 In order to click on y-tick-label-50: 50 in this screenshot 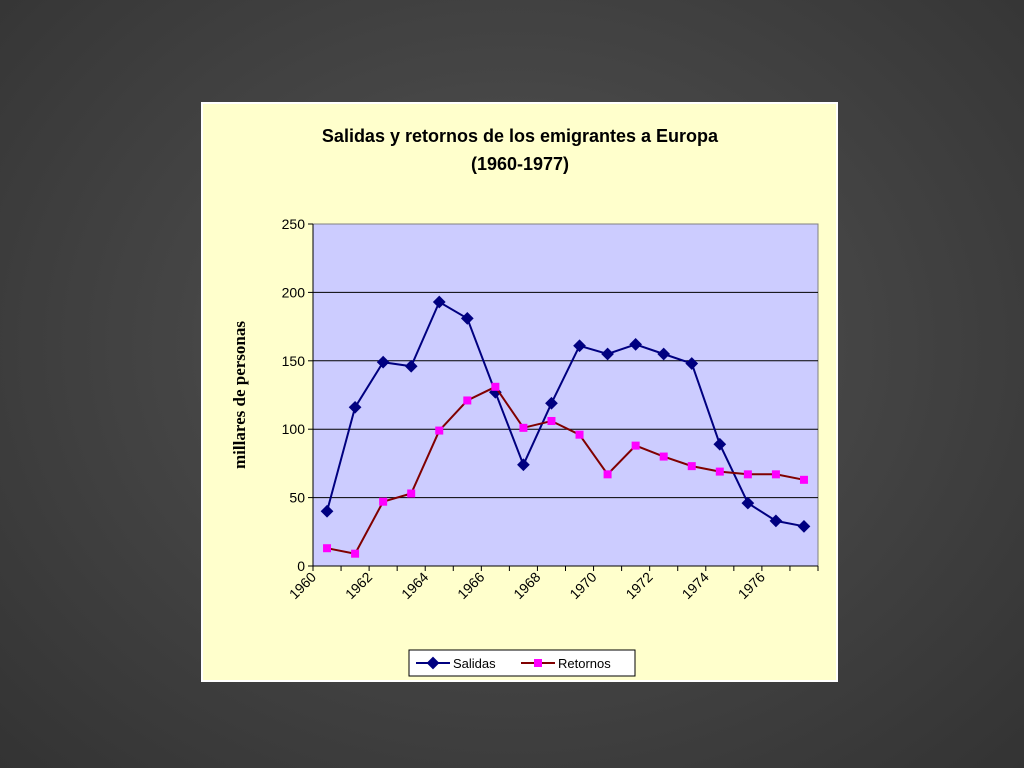, I will do `click(297, 498)`.